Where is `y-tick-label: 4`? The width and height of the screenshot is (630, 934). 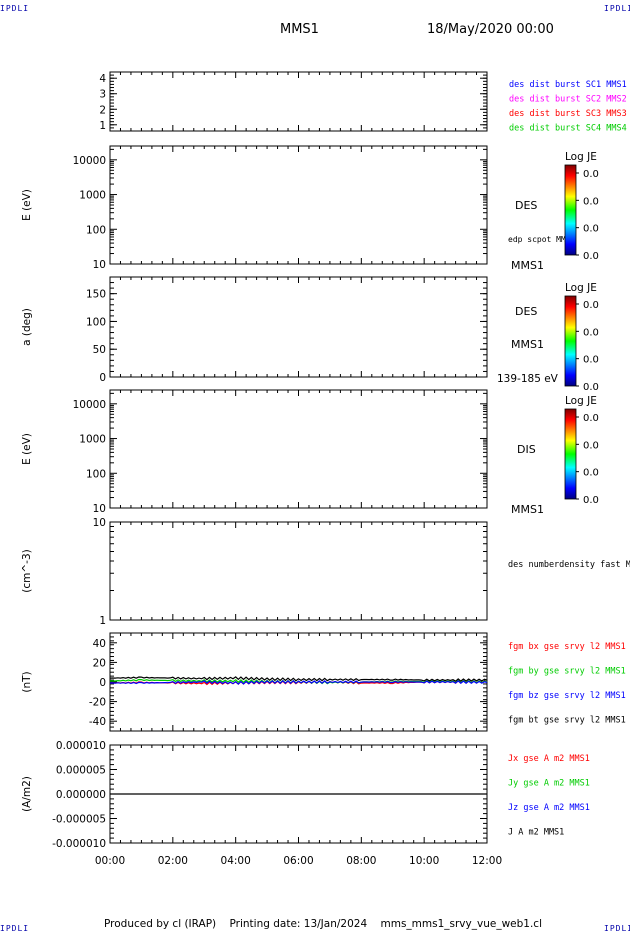 y-tick-label: 4 is located at coordinates (102, 79).